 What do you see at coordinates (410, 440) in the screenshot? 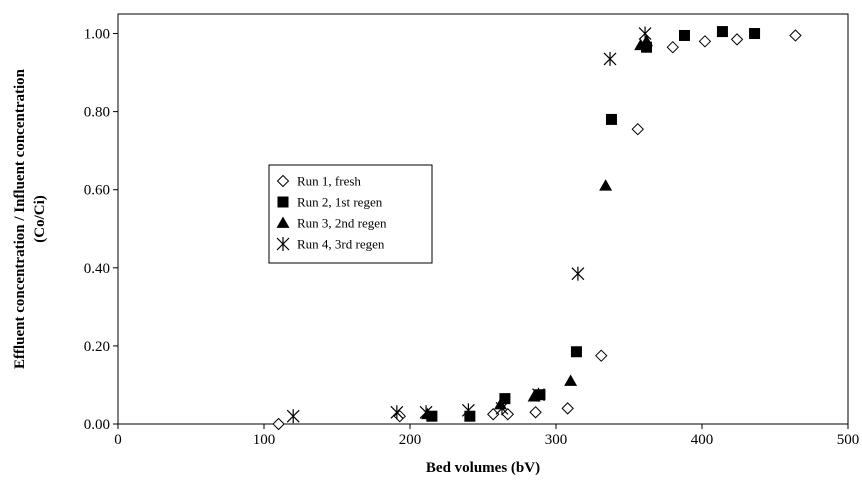
I see `x-tick-label: 200` at bounding box center [410, 440].